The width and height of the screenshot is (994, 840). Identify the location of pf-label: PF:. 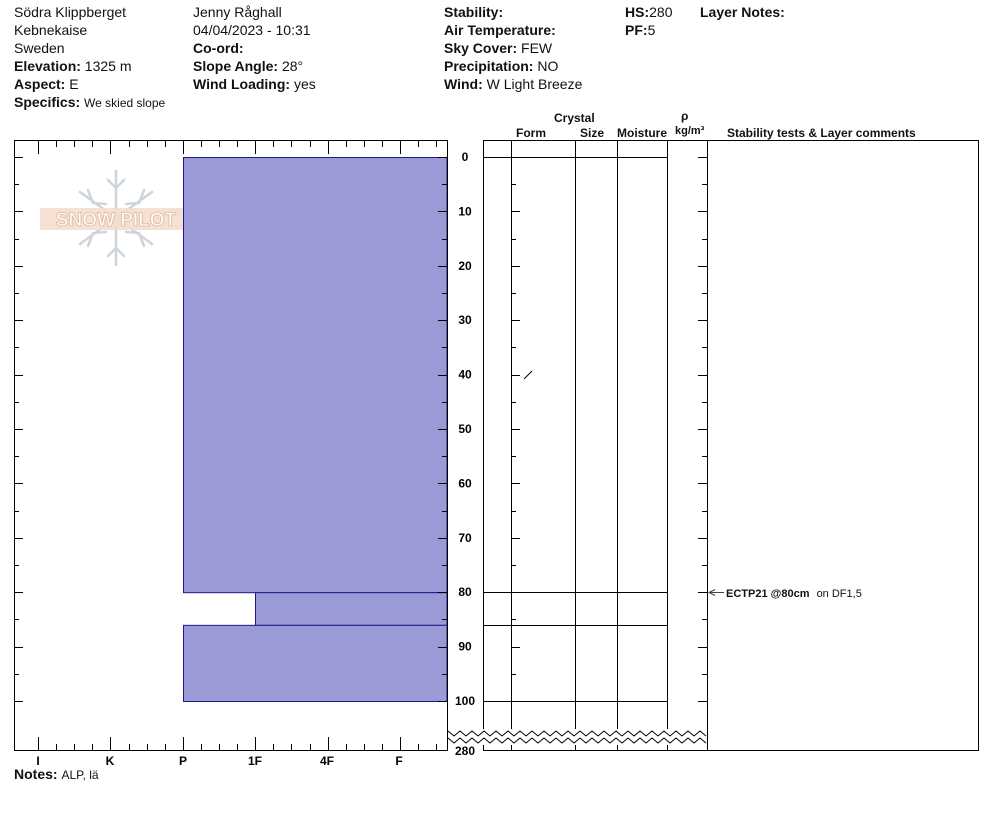
(636, 30).